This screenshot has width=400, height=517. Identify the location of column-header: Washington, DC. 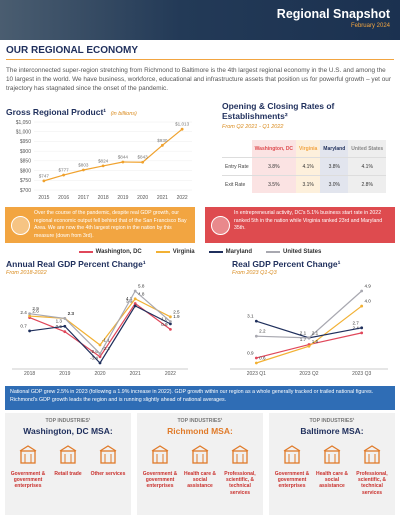
(274, 149).